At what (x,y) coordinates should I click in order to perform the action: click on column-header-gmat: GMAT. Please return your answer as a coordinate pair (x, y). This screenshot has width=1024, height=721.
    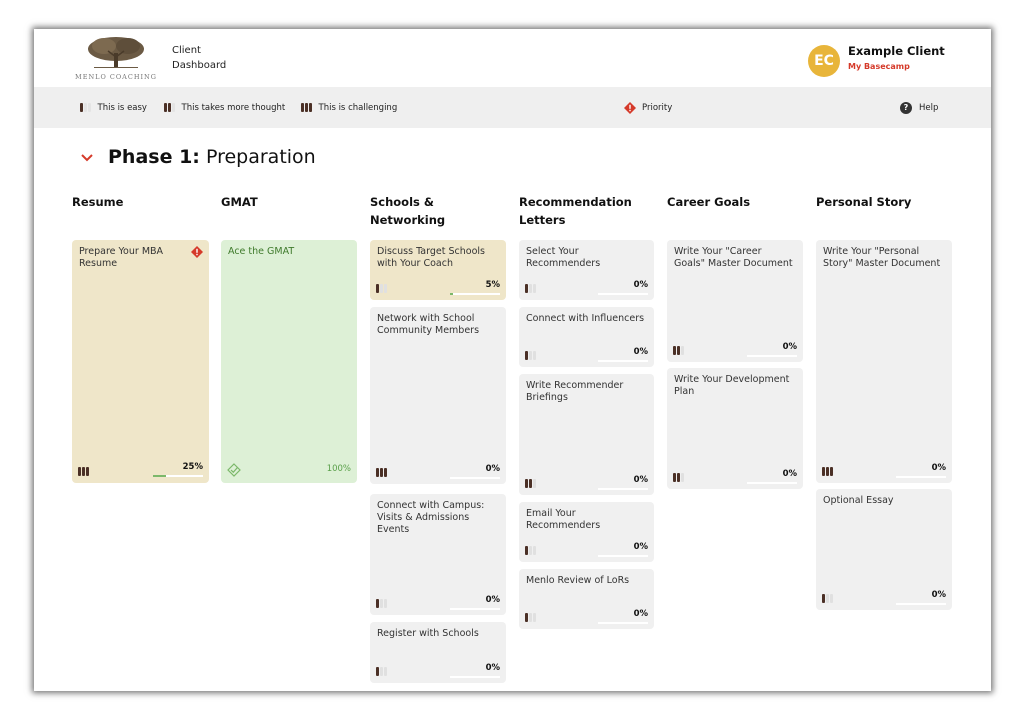
    Looking at the image, I should click on (239, 202).